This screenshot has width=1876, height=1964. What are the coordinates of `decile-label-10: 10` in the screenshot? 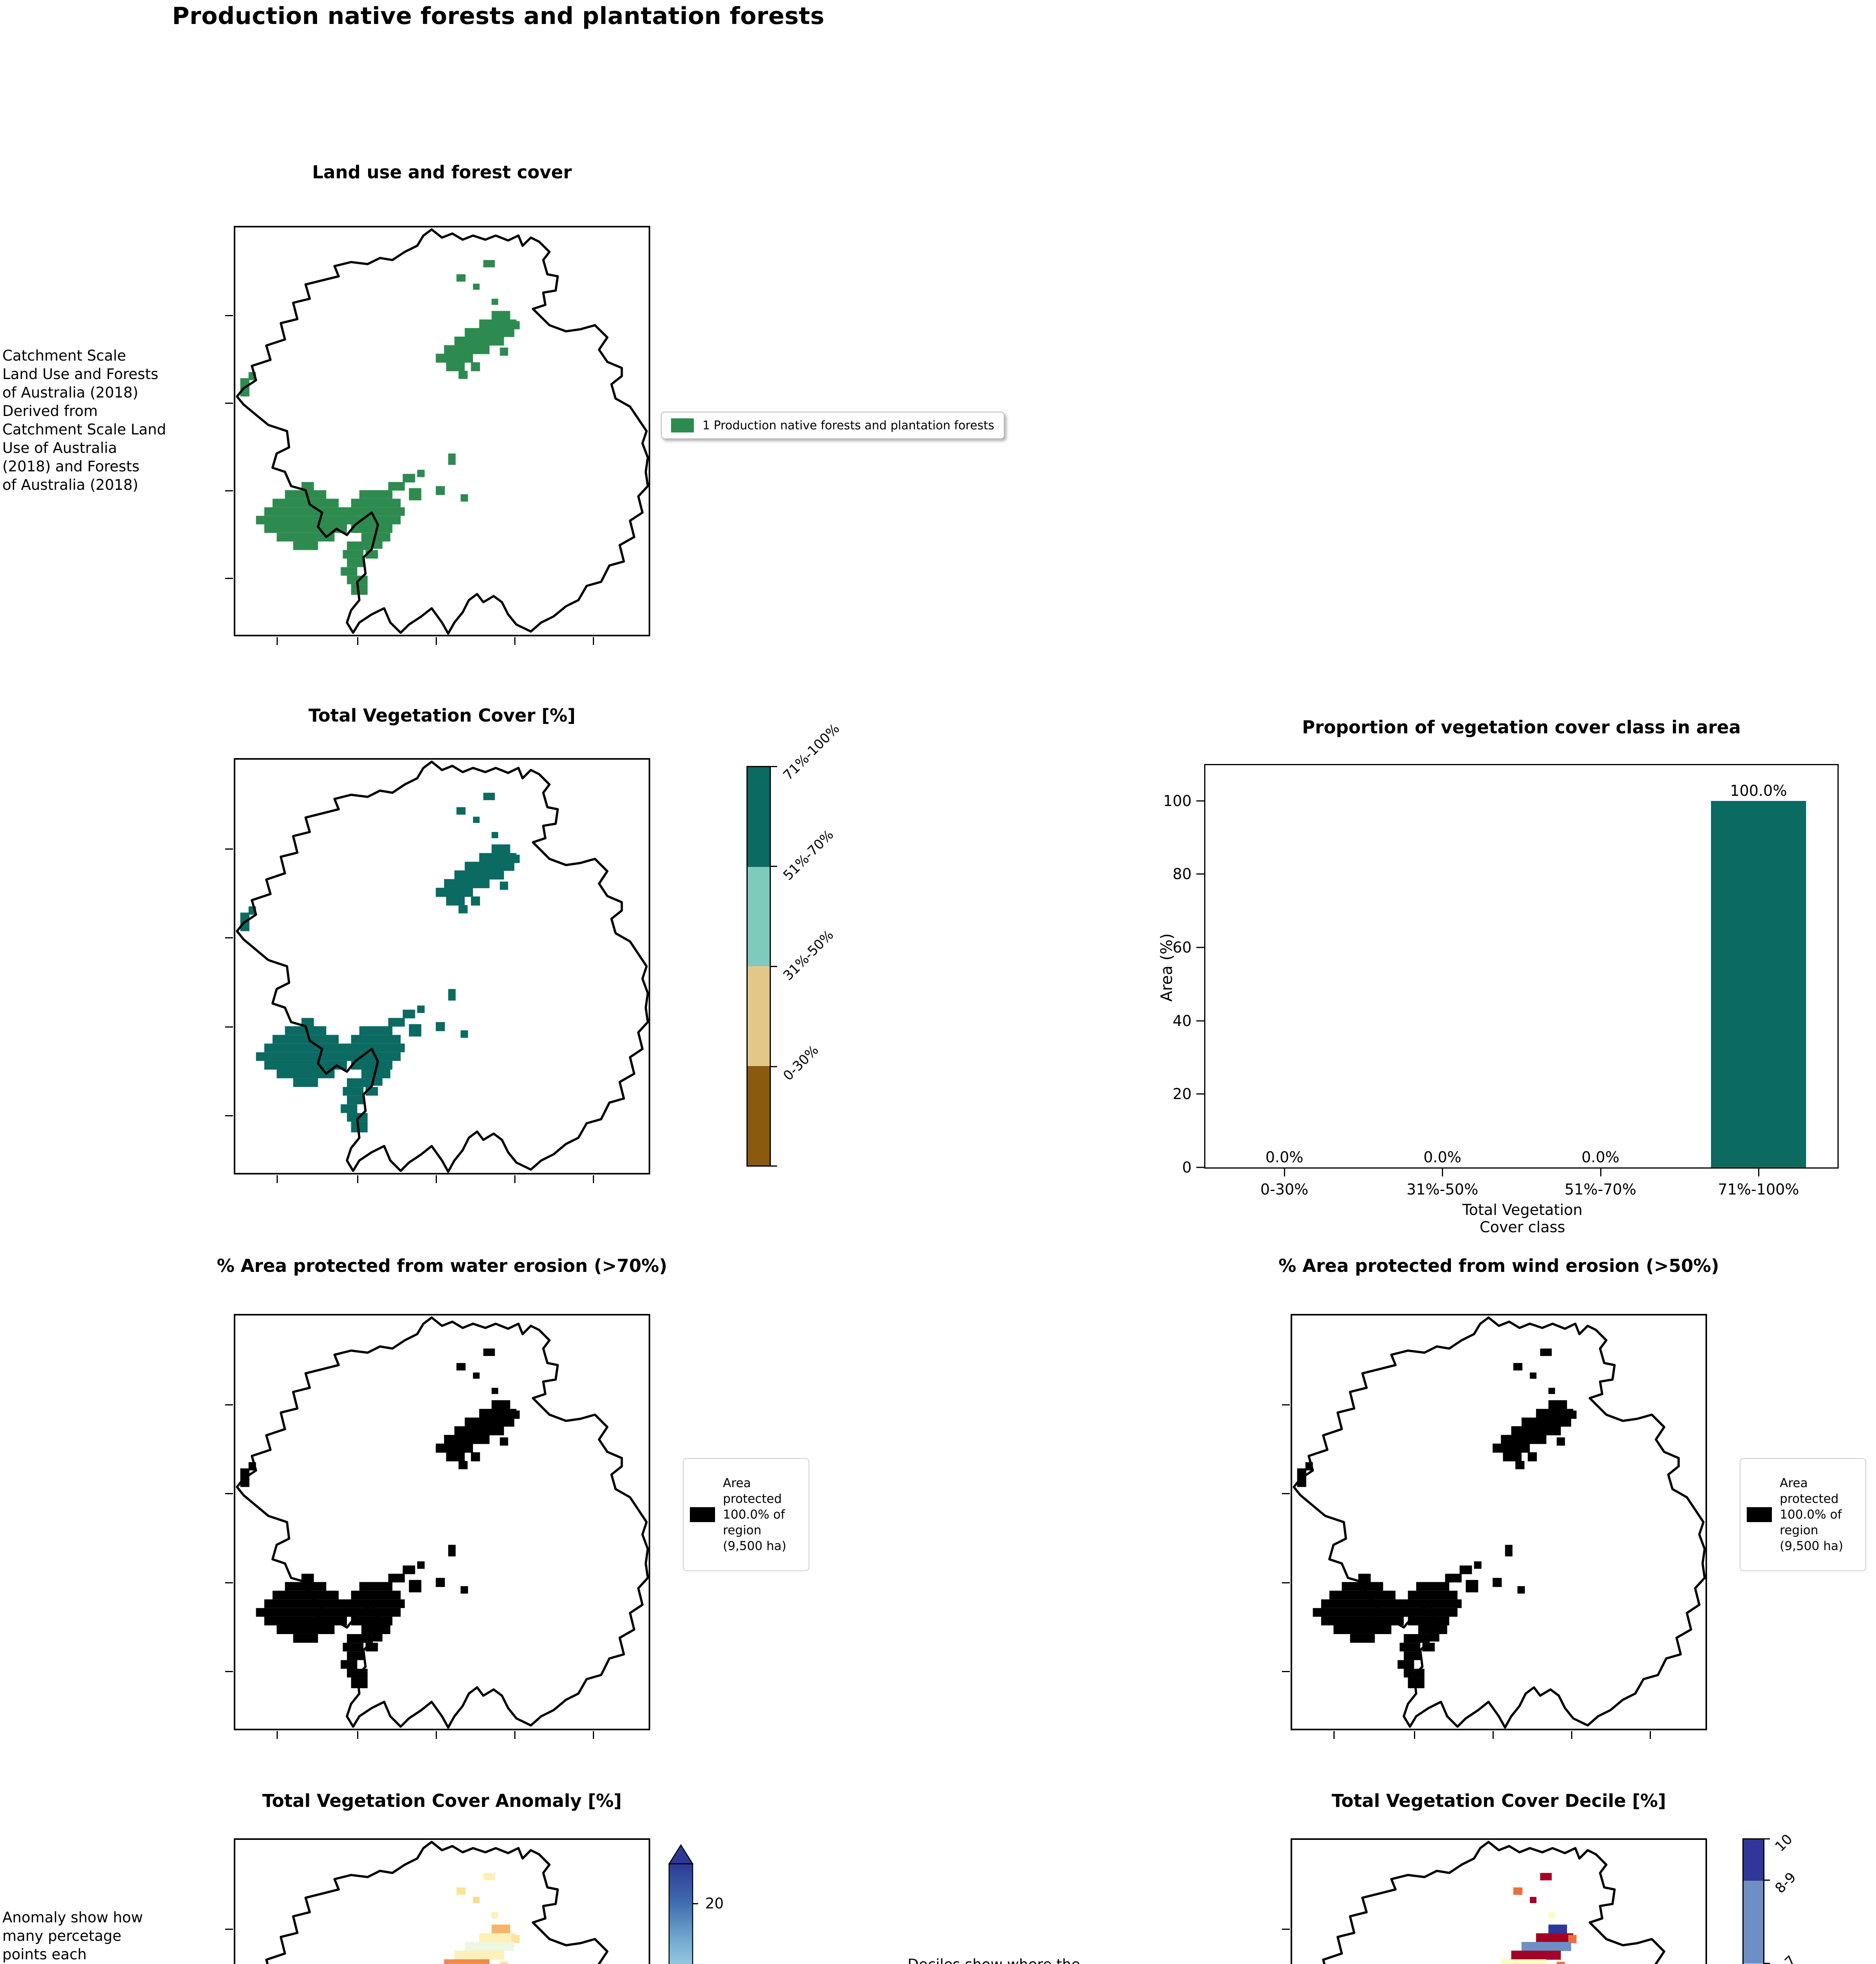 It's located at (1784, 1843).